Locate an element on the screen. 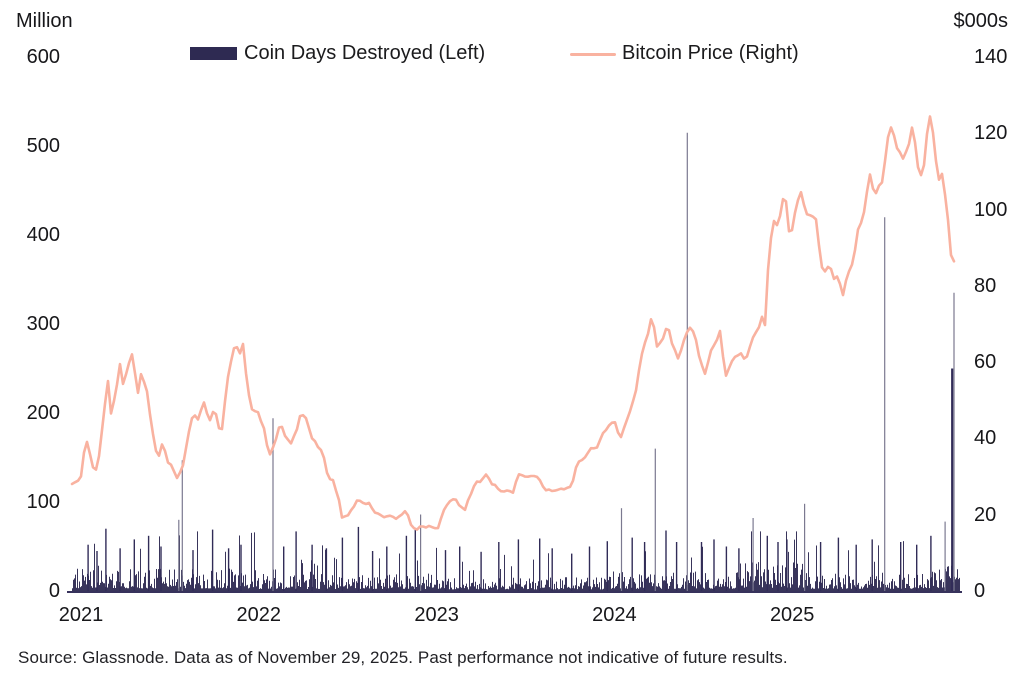 The width and height of the screenshot is (1024, 683). left-axis-tick-500: 500 is located at coordinates (43, 146).